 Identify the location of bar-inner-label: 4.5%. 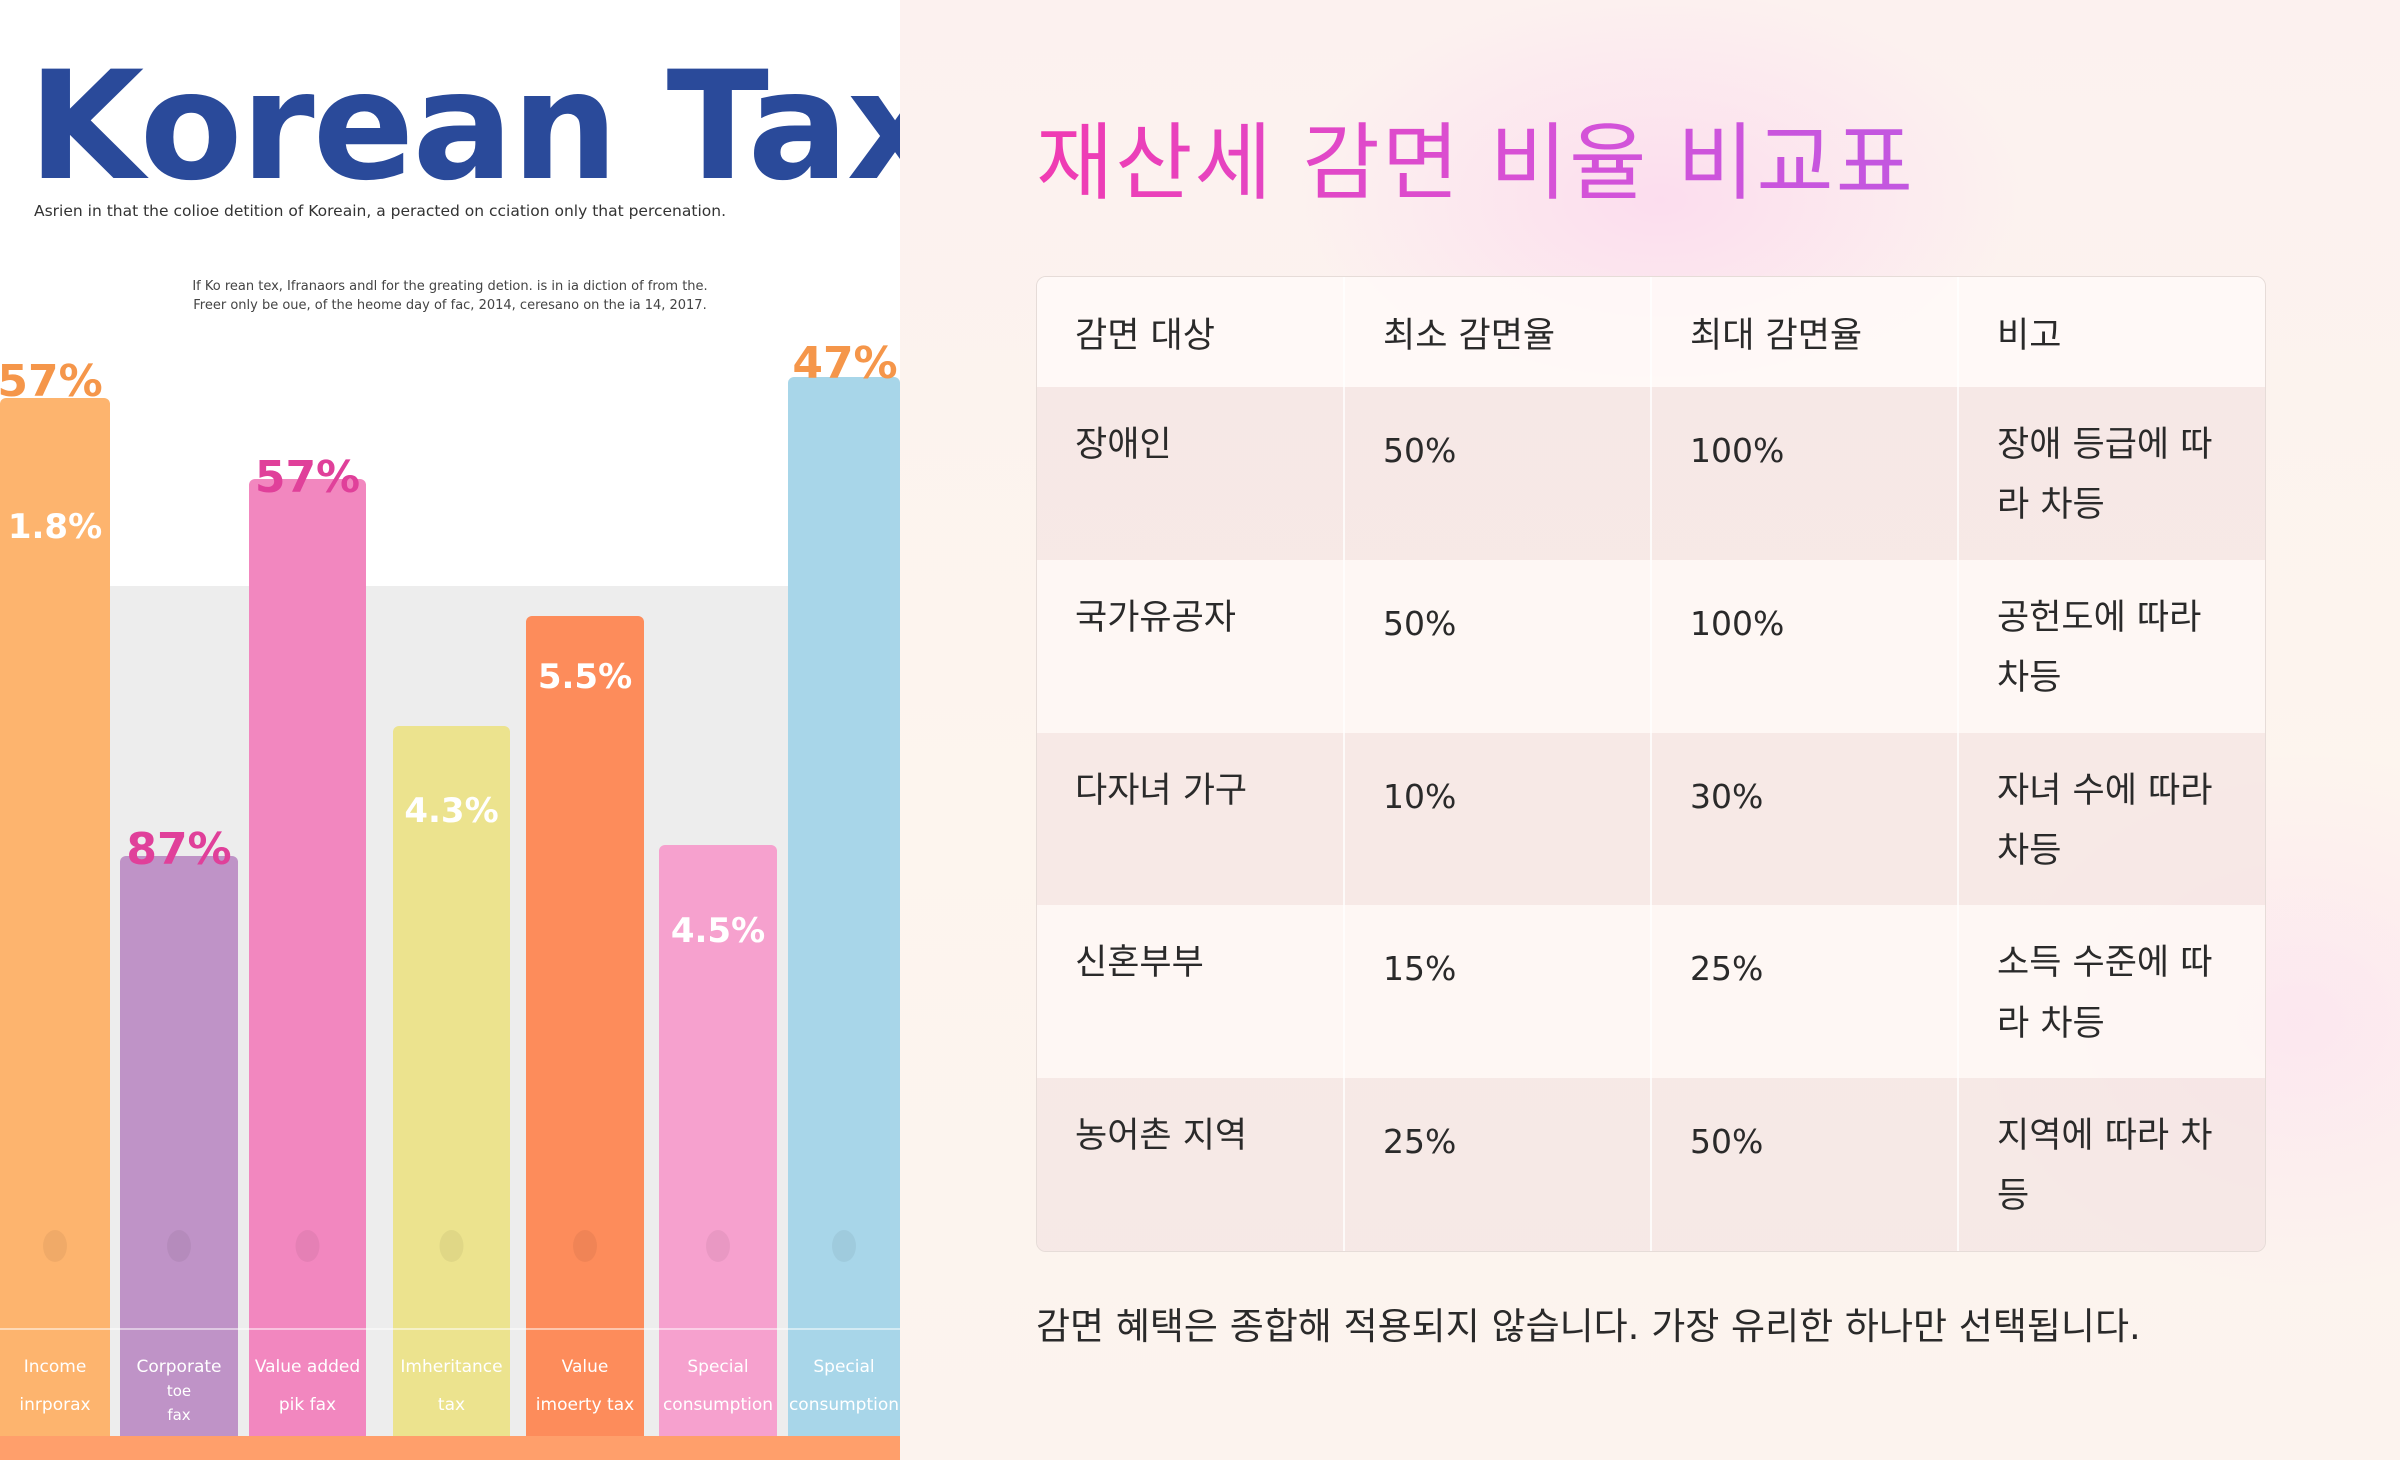
(718, 931).